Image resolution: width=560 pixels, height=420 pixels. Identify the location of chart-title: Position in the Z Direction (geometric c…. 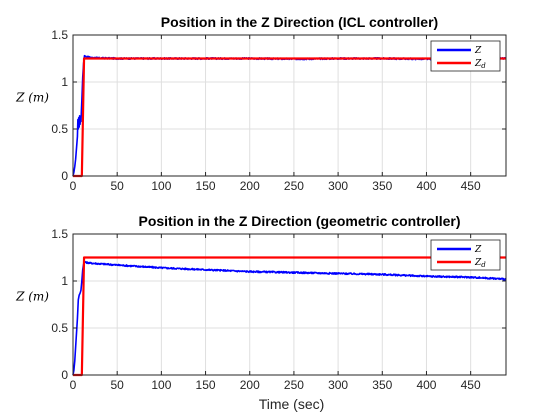
(299, 221).